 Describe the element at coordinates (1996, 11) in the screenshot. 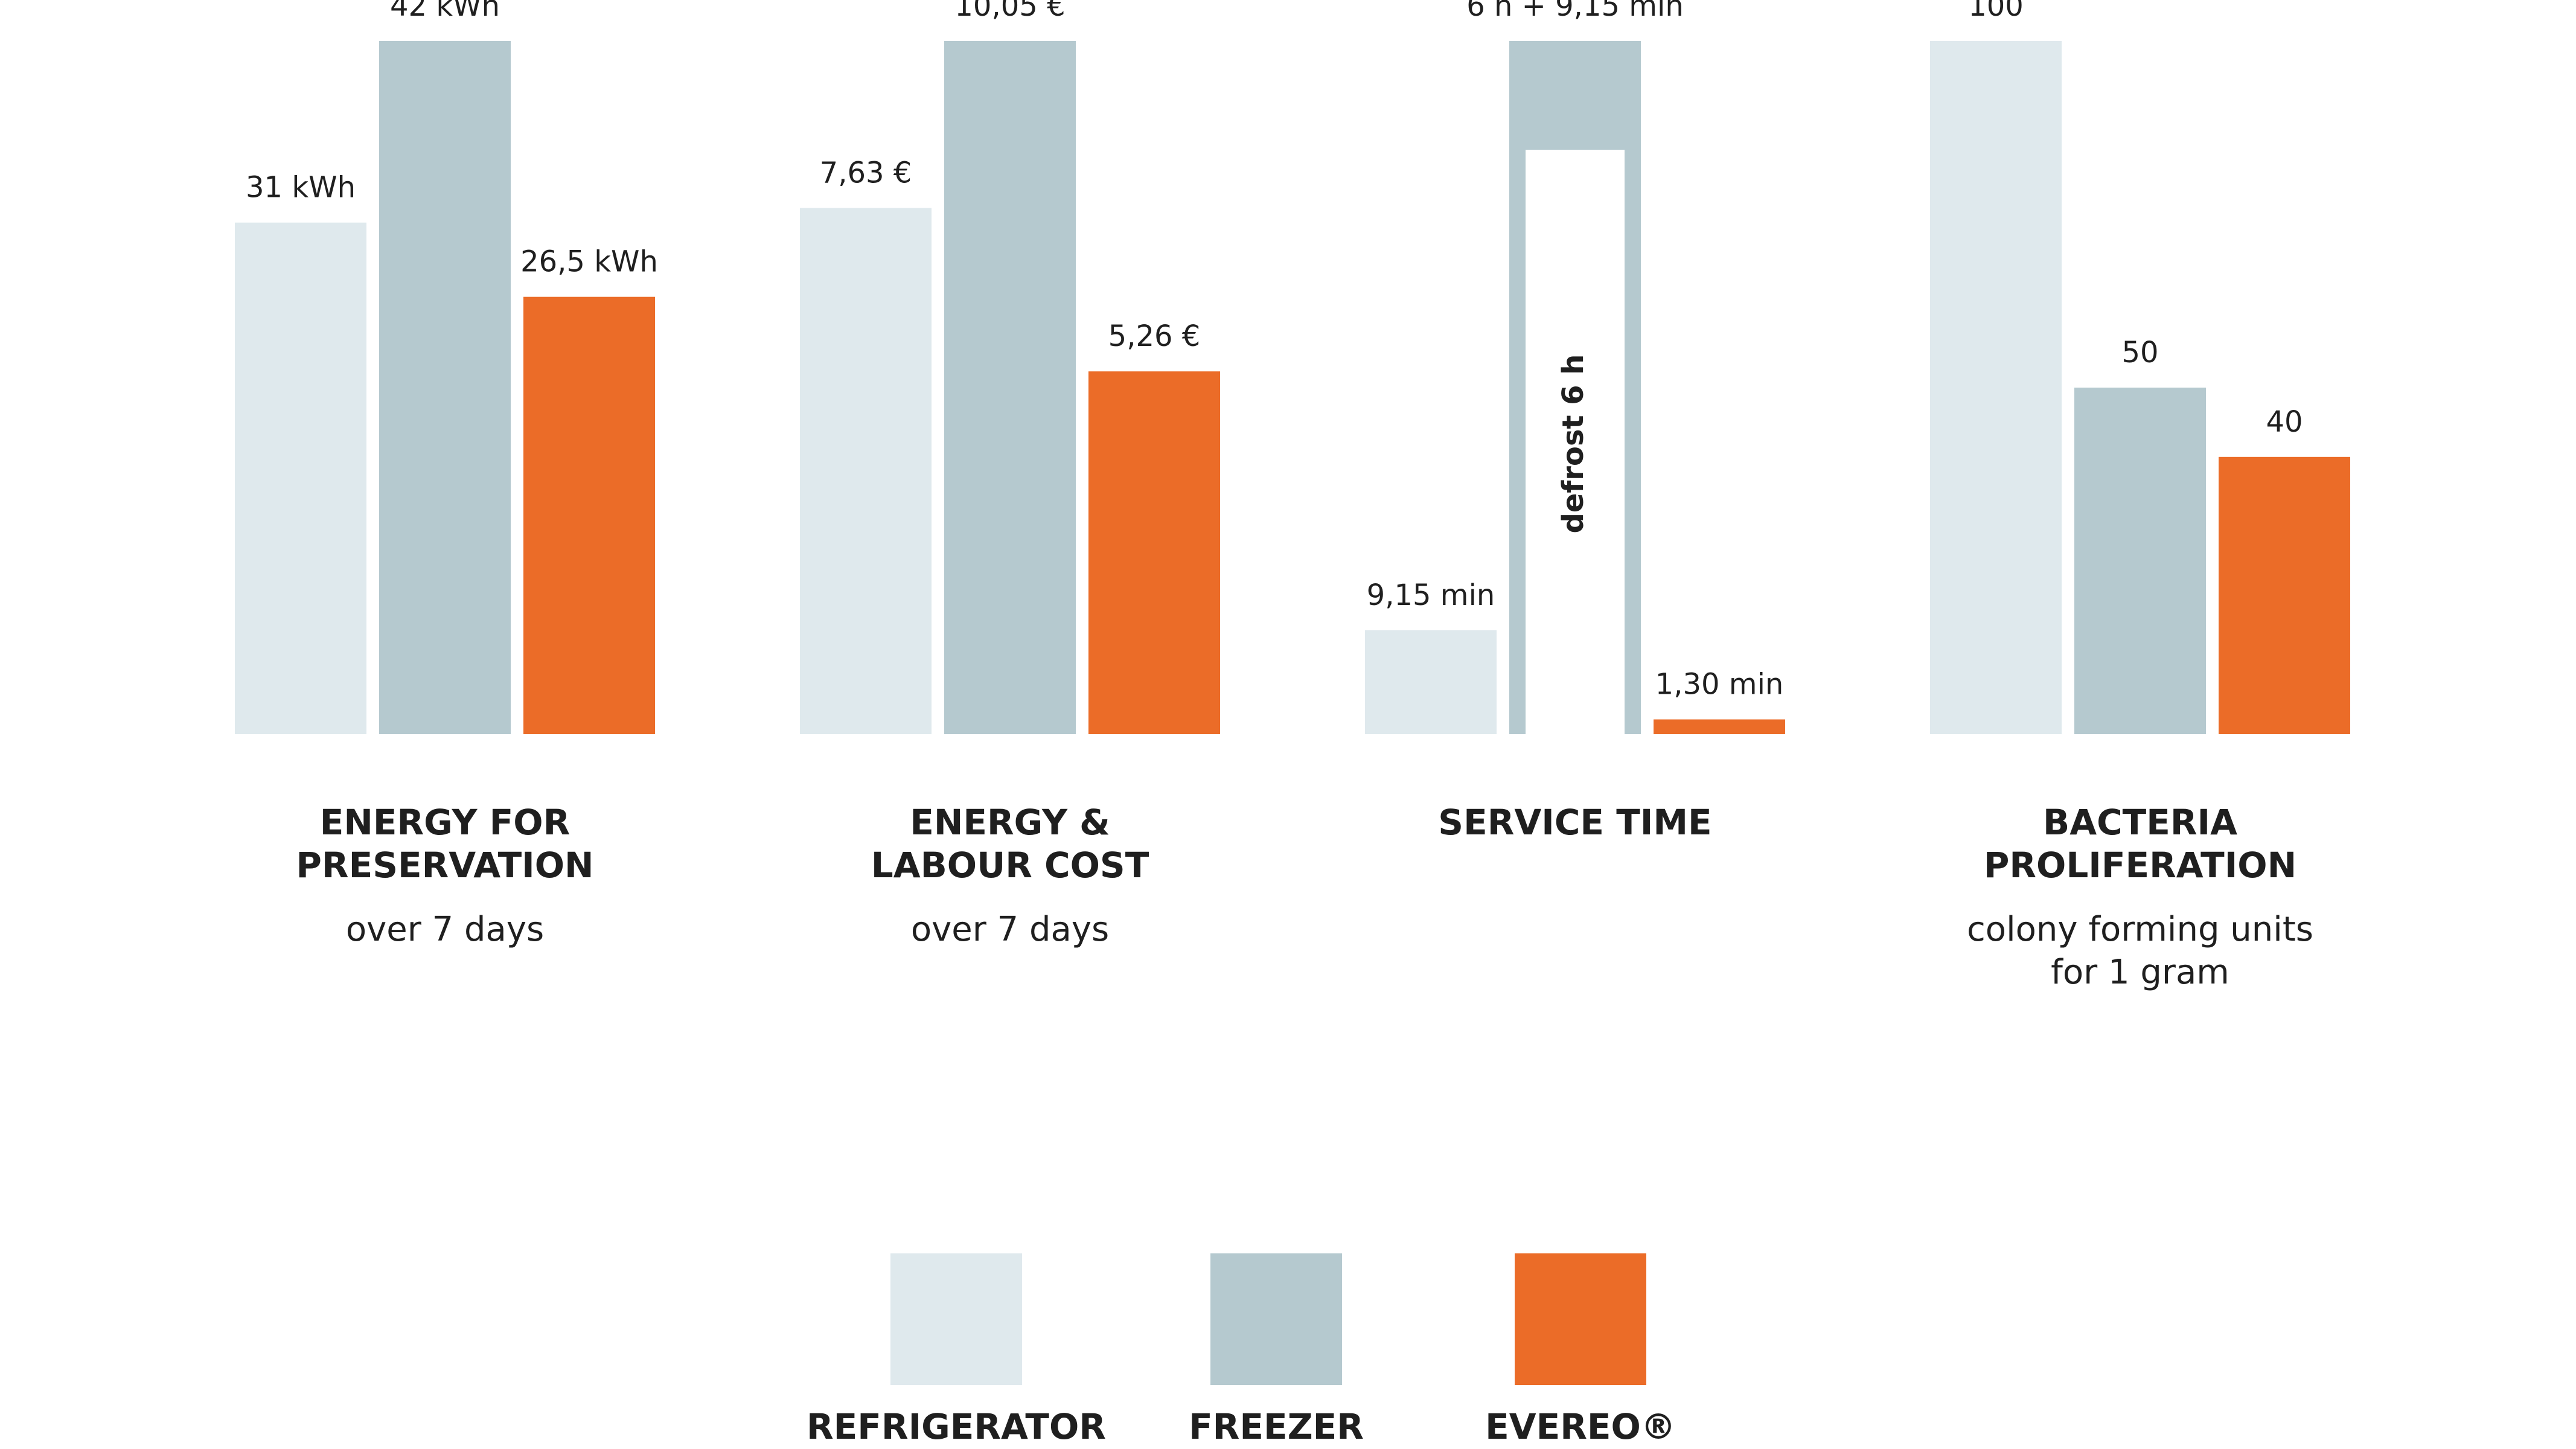

I see `value-label: 100` at that location.